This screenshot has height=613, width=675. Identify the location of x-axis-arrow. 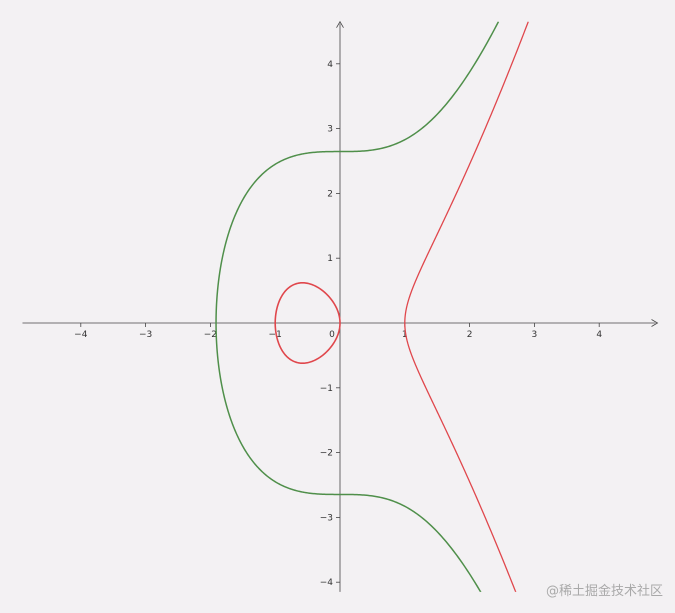
(655, 323).